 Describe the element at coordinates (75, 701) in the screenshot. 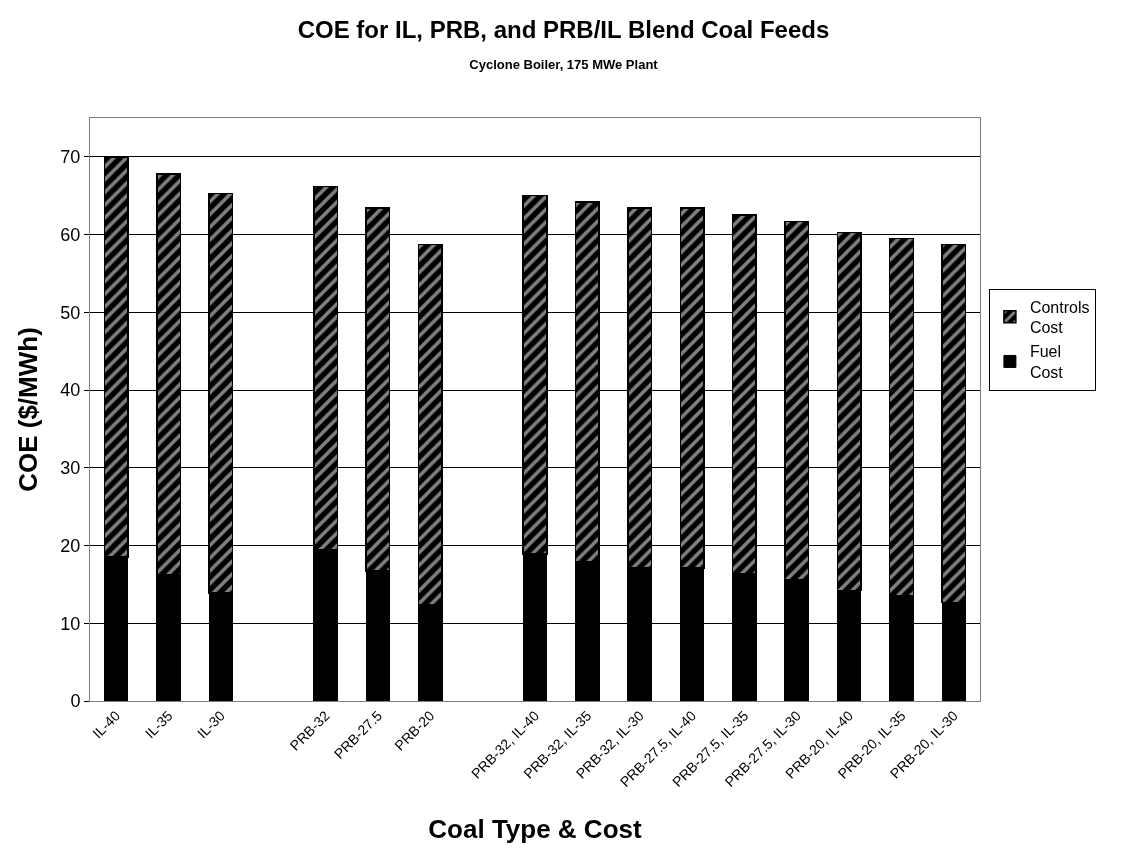

I see `y-tick-label: 0` at that location.